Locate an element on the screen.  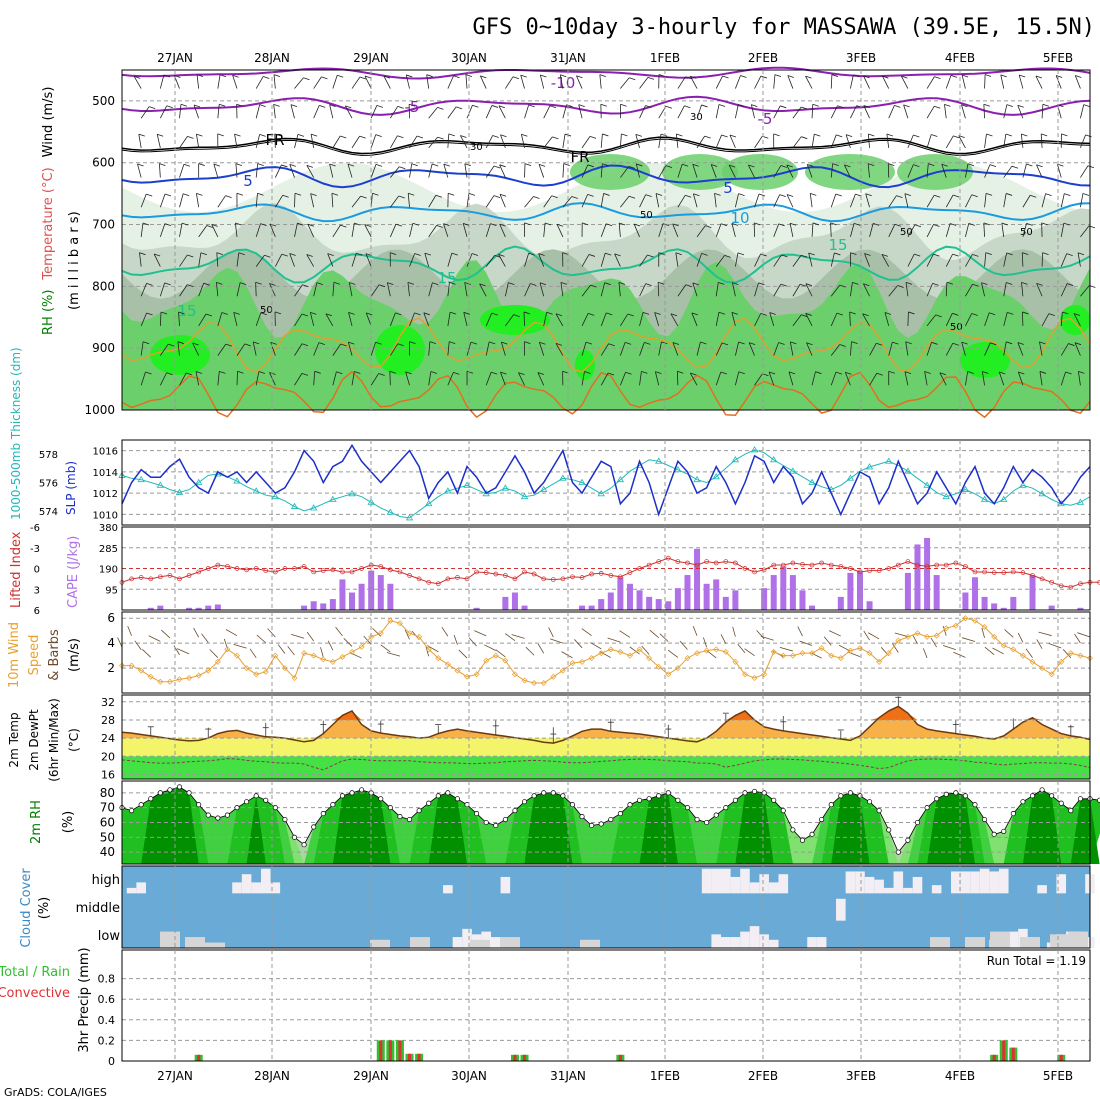
rh-contour-label: 50 is located at coordinates (646, 215).